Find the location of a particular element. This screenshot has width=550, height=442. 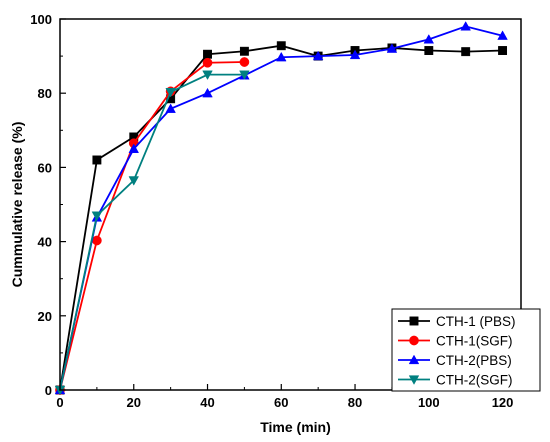

legend-item-cth-1-sgf: CTH-1(SGF) is located at coordinates (455, 341).